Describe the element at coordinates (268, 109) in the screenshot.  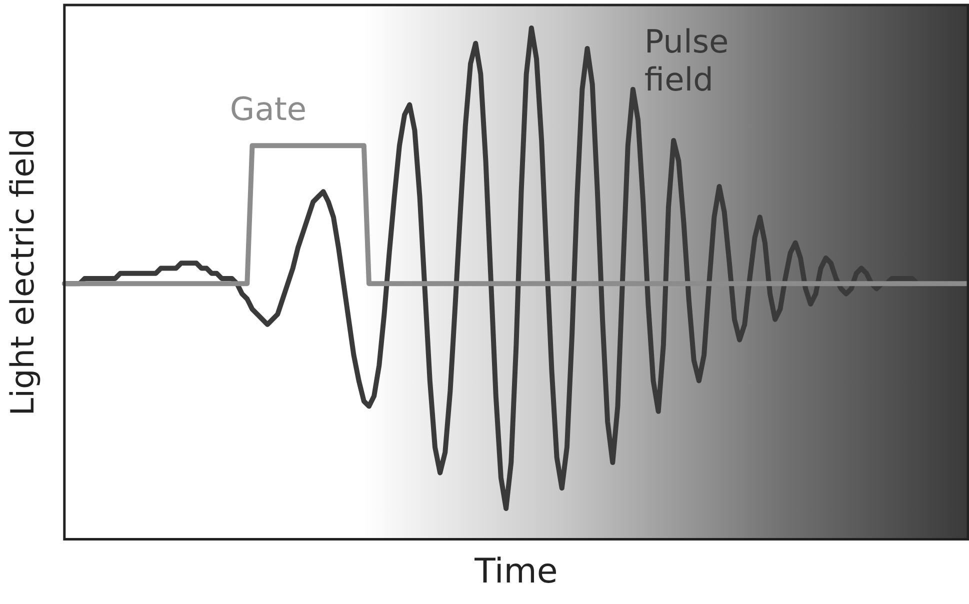
I see `series-label: Gate` at that location.